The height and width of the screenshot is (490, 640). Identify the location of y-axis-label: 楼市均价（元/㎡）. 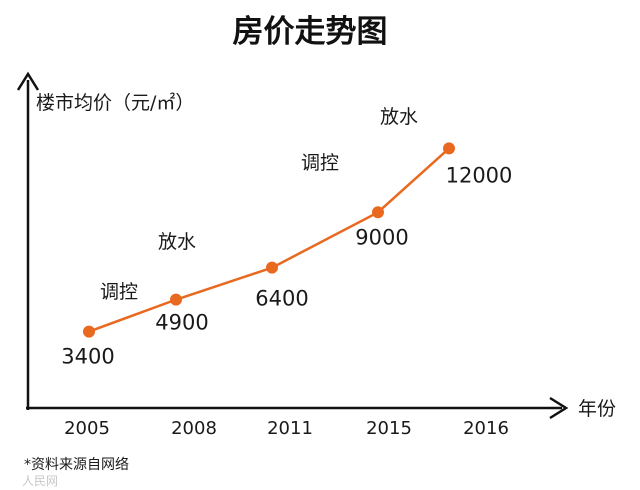
(115, 102).